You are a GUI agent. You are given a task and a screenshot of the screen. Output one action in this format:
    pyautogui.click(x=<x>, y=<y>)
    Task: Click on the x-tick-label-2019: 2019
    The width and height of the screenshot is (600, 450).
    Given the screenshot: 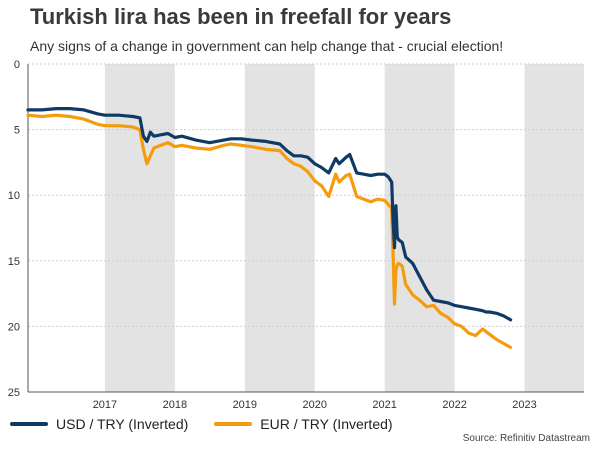 What is the action you would take?
    pyautogui.click(x=245, y=404)
    